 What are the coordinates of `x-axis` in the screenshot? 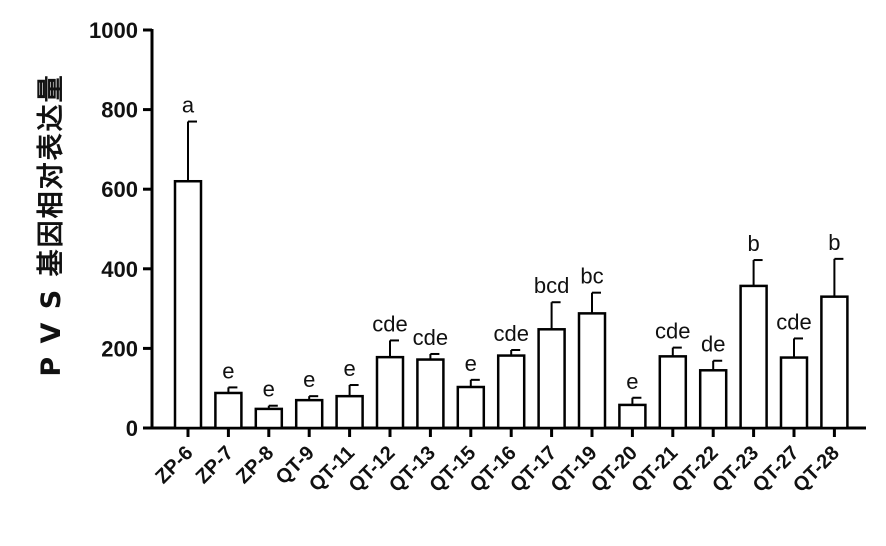 It's located at (508, 431).